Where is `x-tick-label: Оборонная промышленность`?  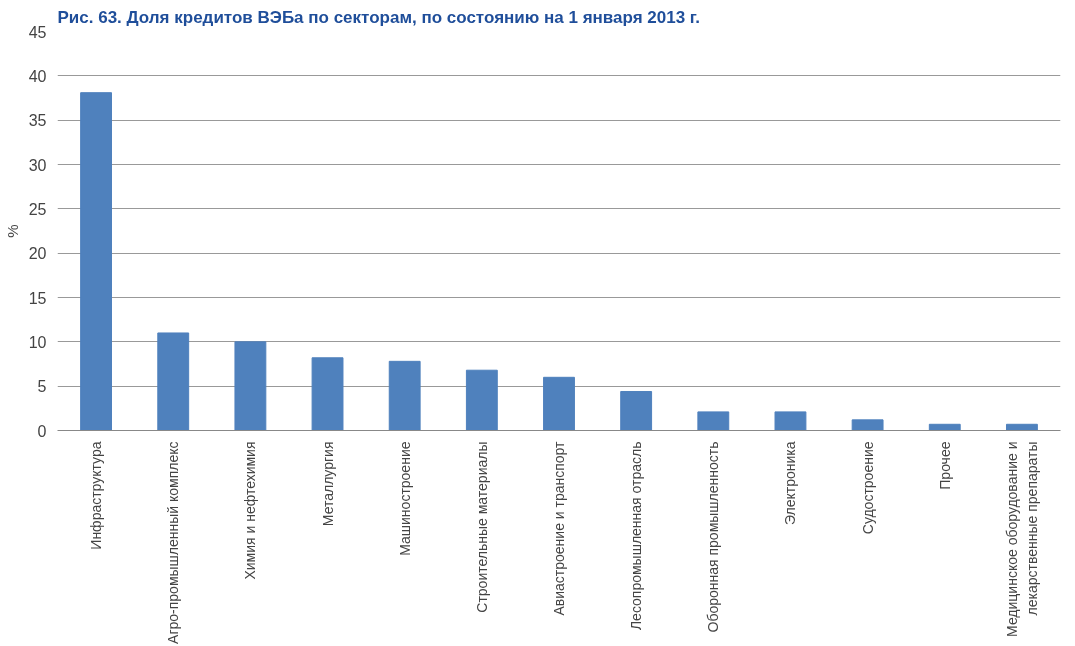 x-tick-label: Оборонная промышленность is located at coordinates (713, 537).